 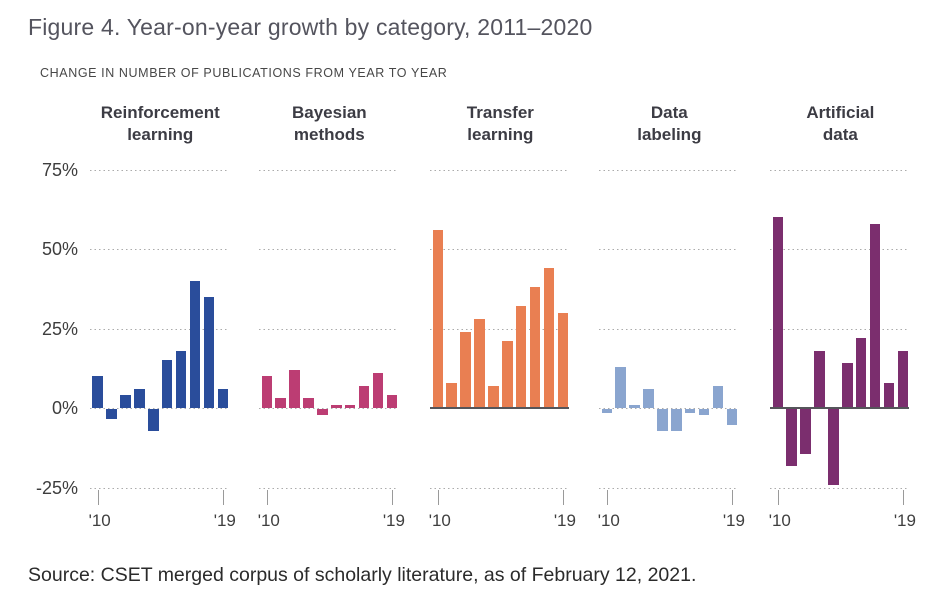 What do you see at coordinates (160, 124) in the screenshot?
I see `panel-header: Reinforcement learning` at bounding box center [160, 124].